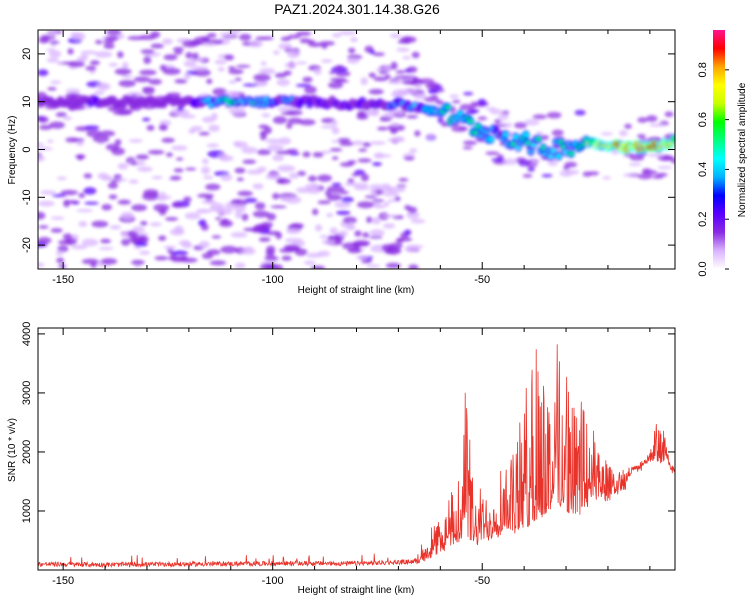 This screenshot has height=605, width=750. Describe the element at coordinates (703, 219) in the screenshot. I see `colorbar-tick-label: 0.2` at that location.